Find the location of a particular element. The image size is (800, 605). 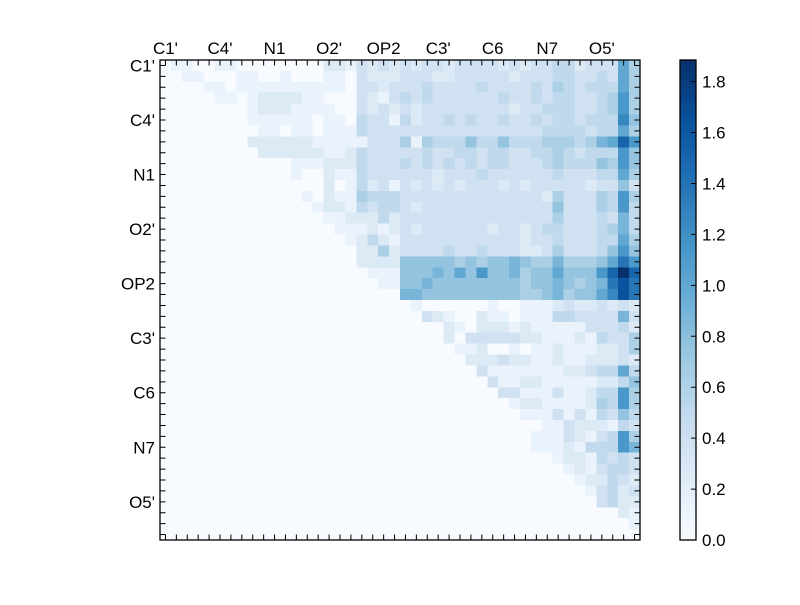

svg-text: 1.2 is located at coordinates (714, 234).